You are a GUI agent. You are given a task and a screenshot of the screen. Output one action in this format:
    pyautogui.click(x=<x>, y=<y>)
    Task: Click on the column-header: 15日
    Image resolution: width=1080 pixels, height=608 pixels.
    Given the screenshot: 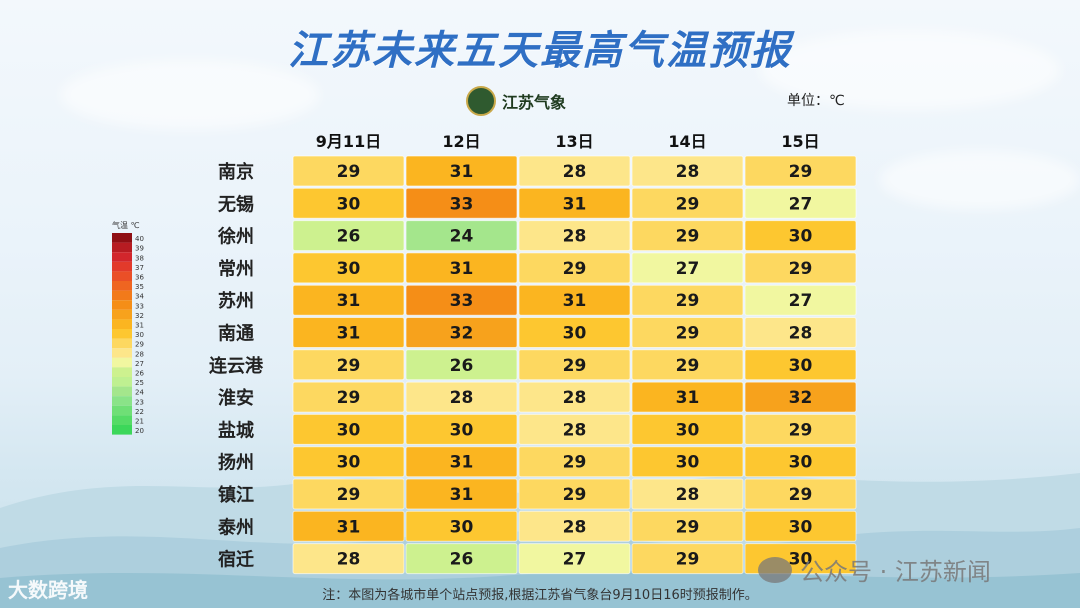 What is the action you would take?
    pyautogui.click(x=800, y=141)
    